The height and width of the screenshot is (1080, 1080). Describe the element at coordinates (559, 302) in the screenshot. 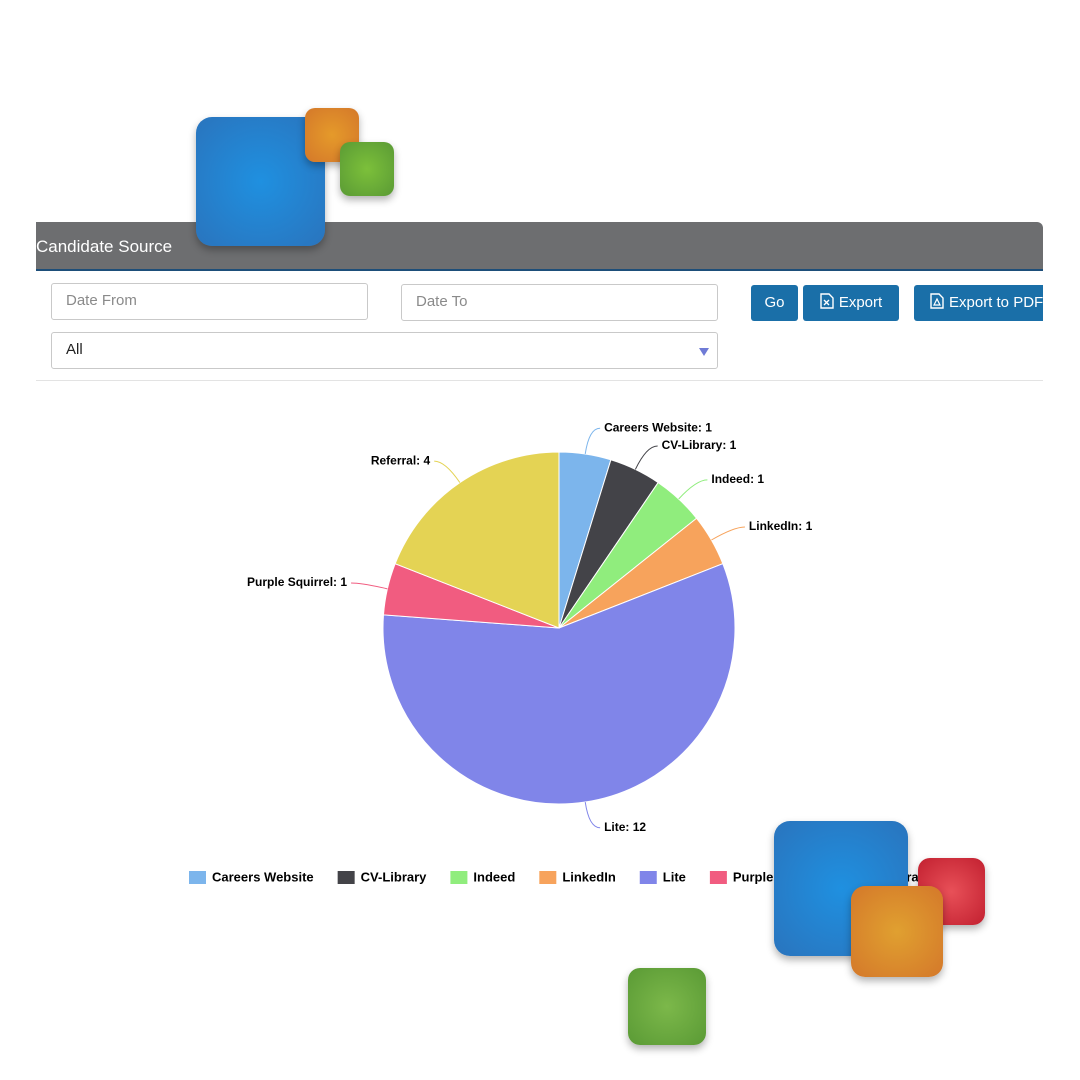

I see `date-to: Date To` at that location.